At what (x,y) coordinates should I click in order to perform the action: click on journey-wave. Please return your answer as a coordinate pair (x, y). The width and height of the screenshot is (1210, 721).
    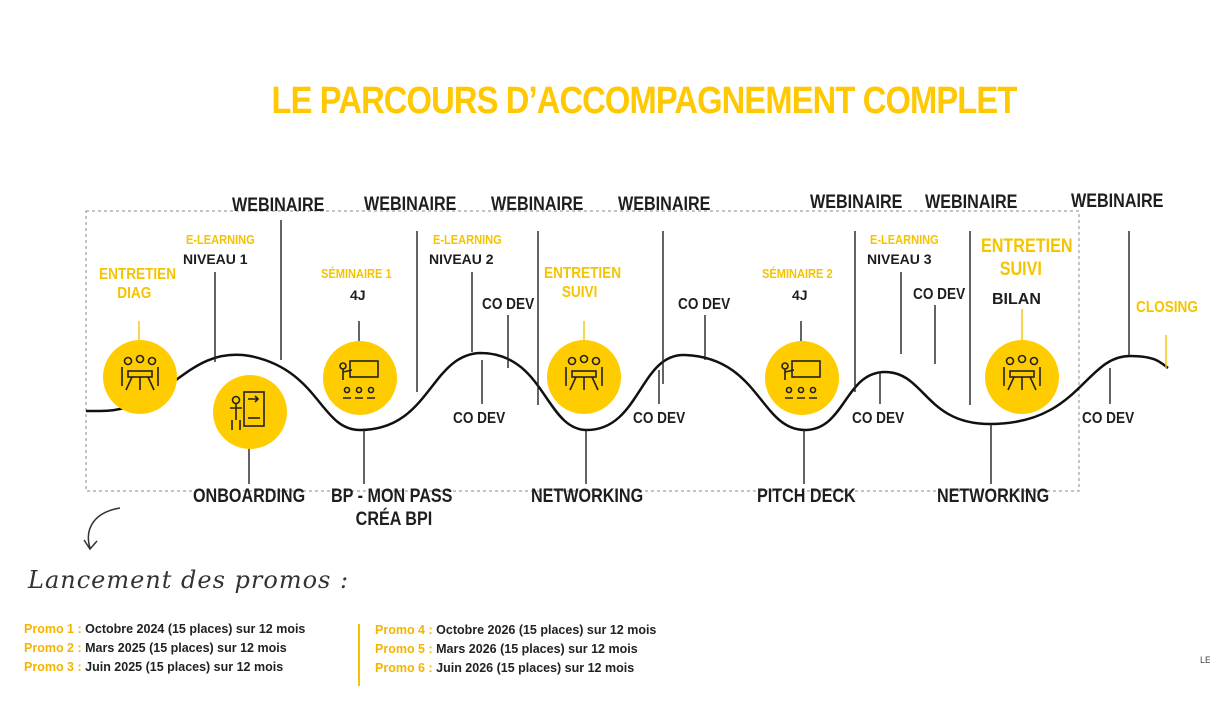
    Looking at the image, I should click on (627, 391).